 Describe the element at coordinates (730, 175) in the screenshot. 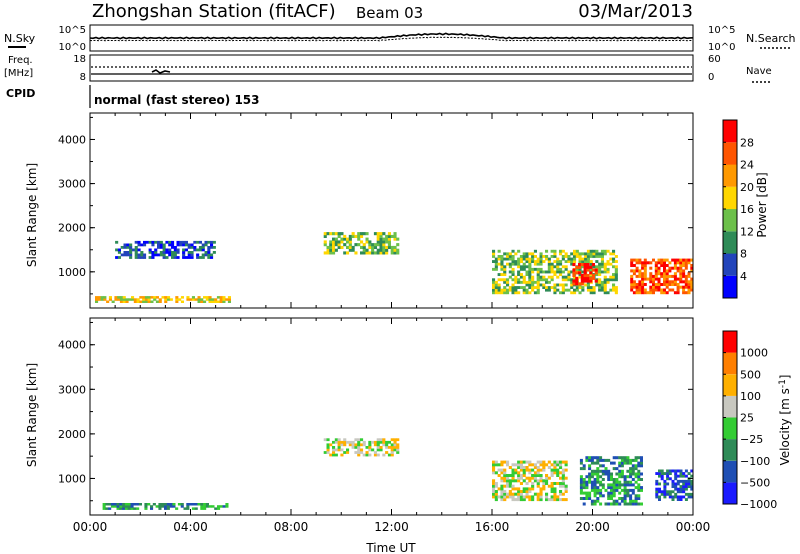

I see `power-colorbar-segment` at that location.